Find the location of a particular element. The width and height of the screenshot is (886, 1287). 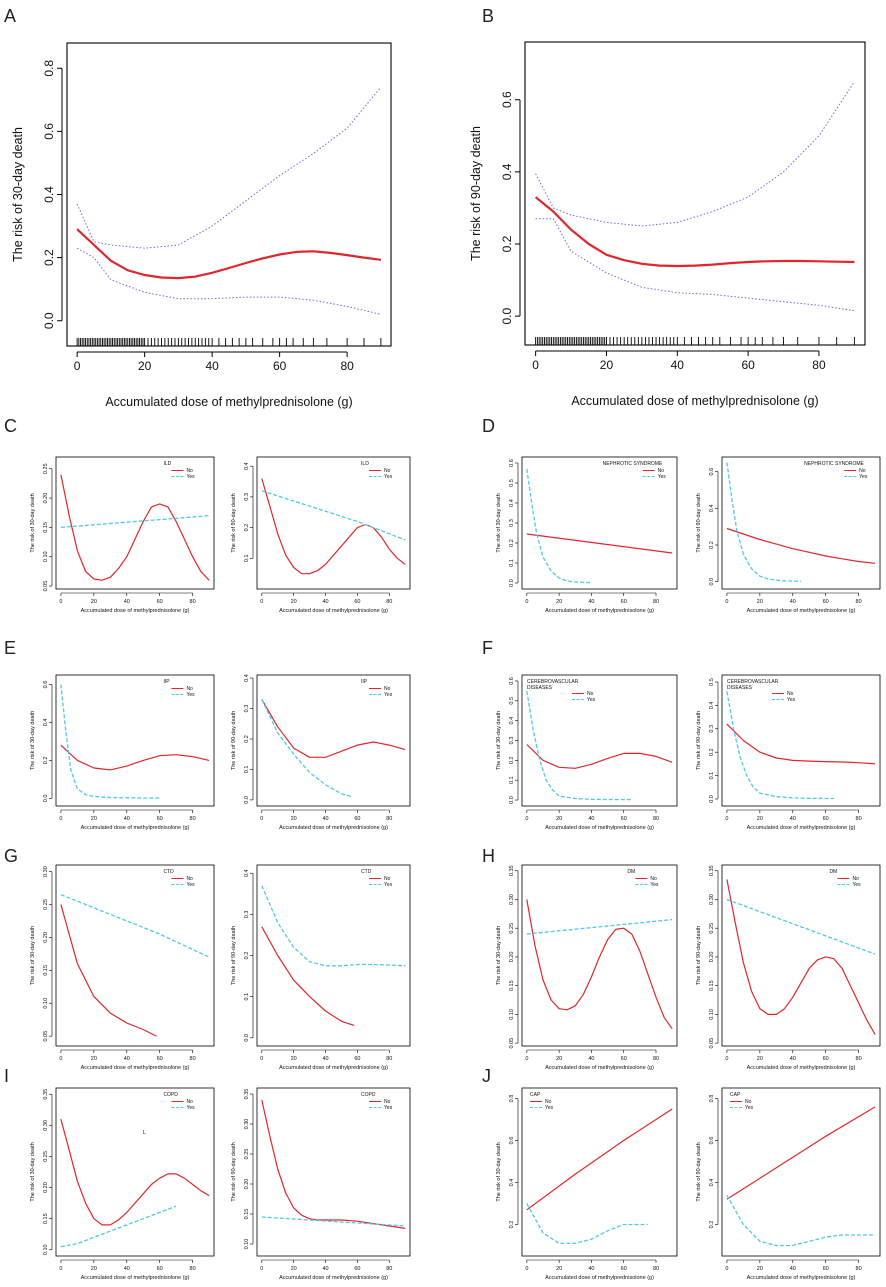

panel-letter-d: D is located at coordinates (488, 426).